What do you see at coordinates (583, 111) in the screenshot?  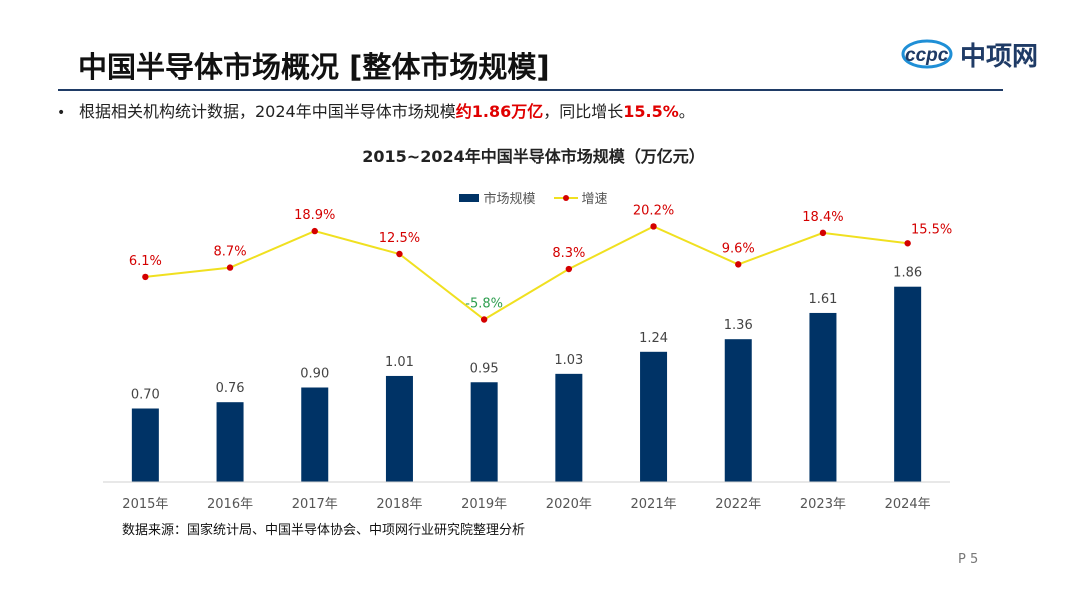 I see `bullet-mid: ，同比增长` at bounding box center [583, 111].